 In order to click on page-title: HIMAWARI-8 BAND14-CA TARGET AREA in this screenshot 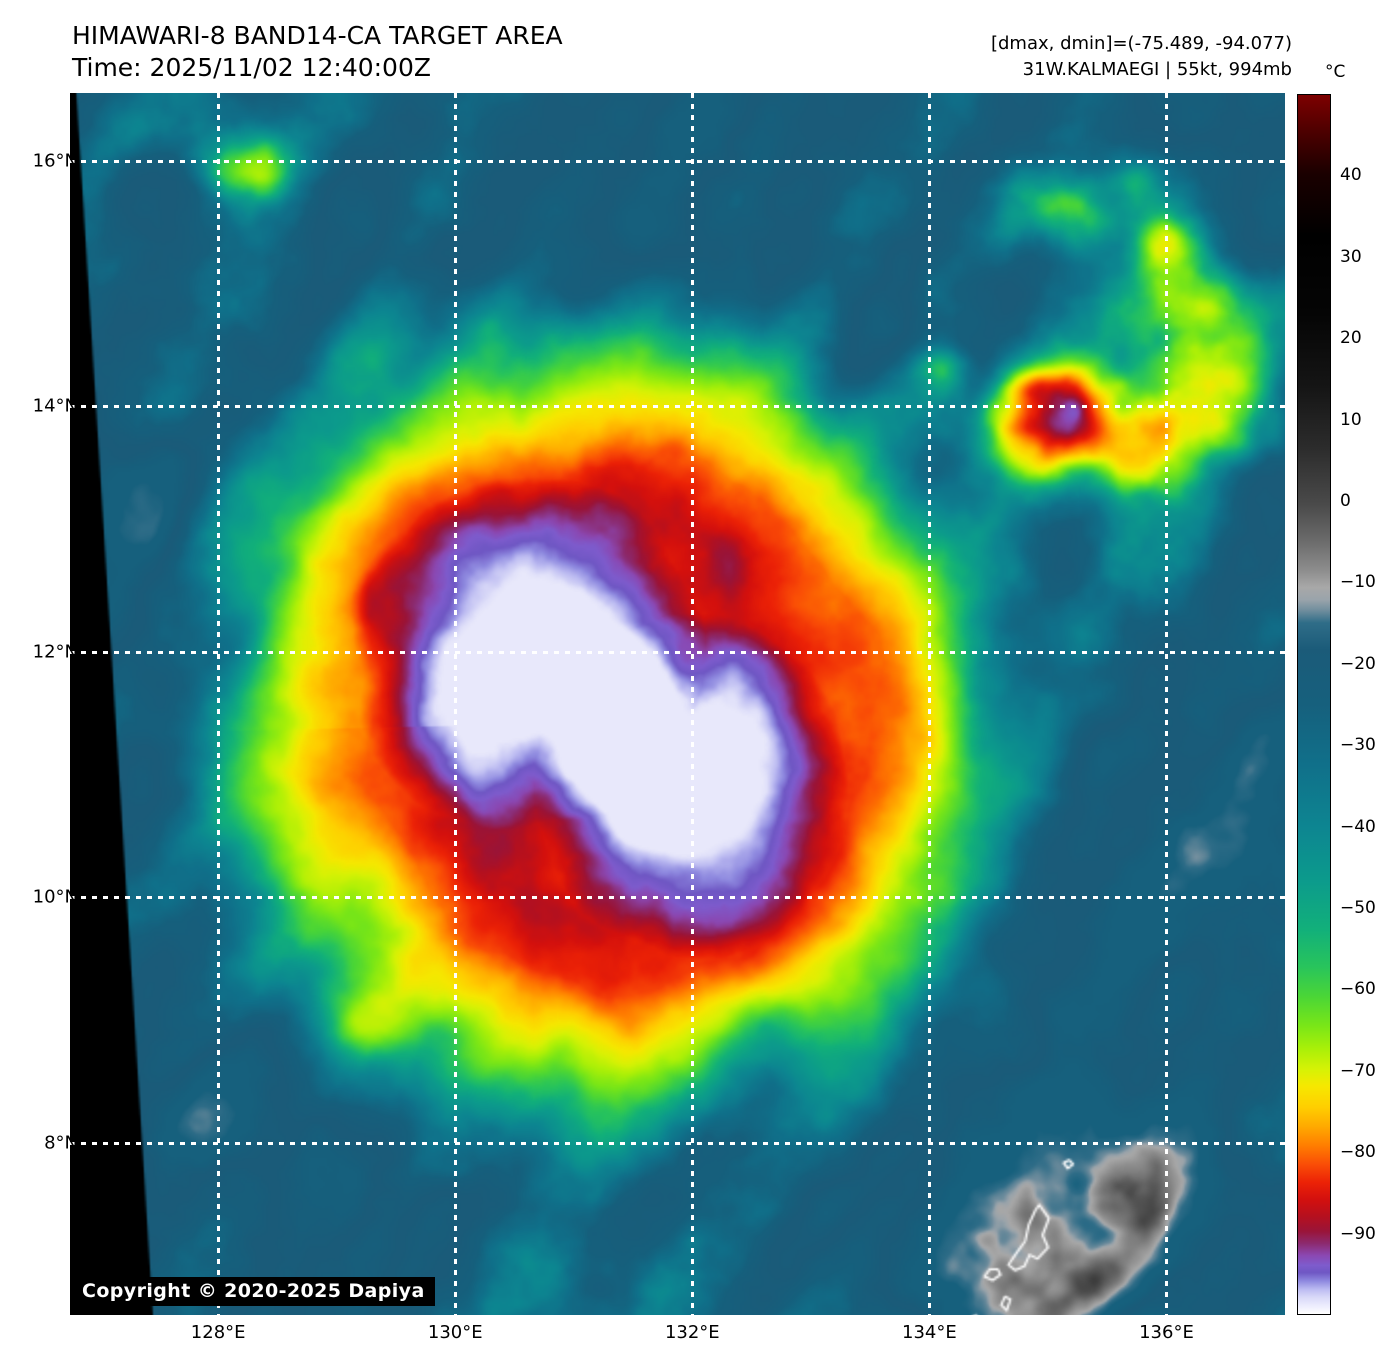, I will do `click(317, 35)`.